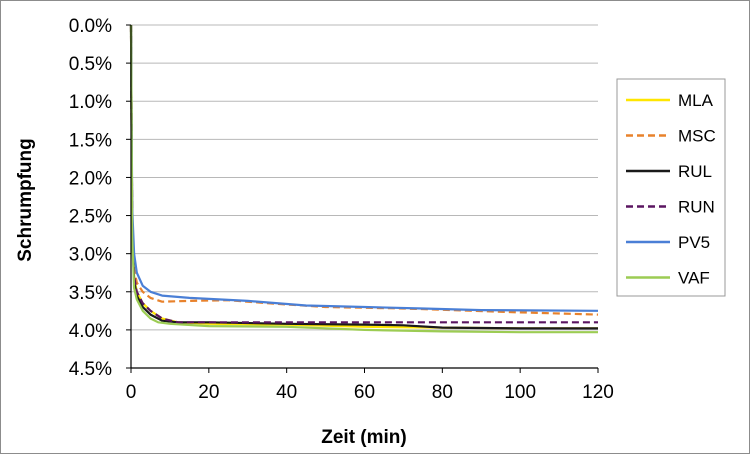 The height and width of the screenshot is (454, 750). I want to click on legend-label-pv5: PV5, so click(694, 242).